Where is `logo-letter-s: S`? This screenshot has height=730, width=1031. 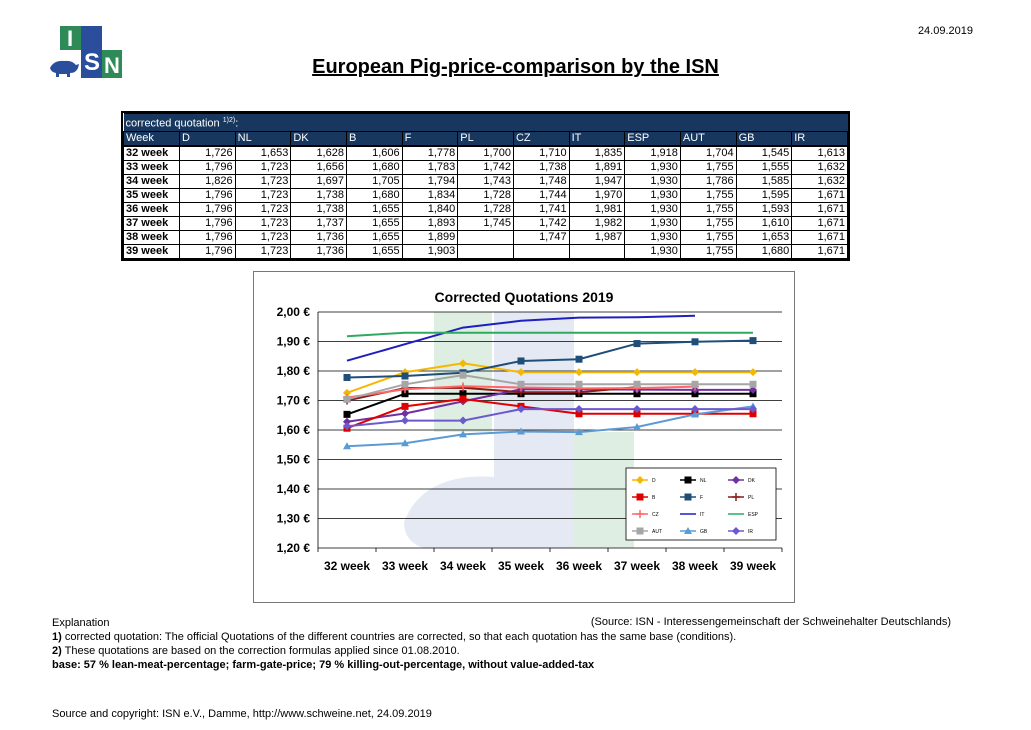
logo-letter-s: S is located at coordinates (92, 62).